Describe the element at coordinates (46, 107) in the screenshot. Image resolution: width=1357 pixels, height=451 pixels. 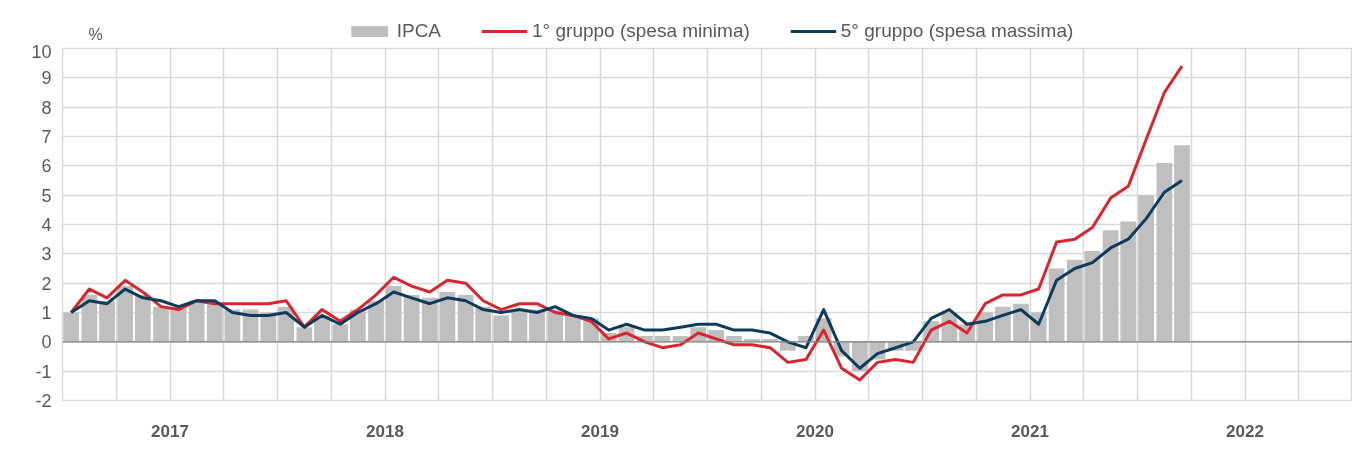
I see `y-tick-label: 8` at that location.